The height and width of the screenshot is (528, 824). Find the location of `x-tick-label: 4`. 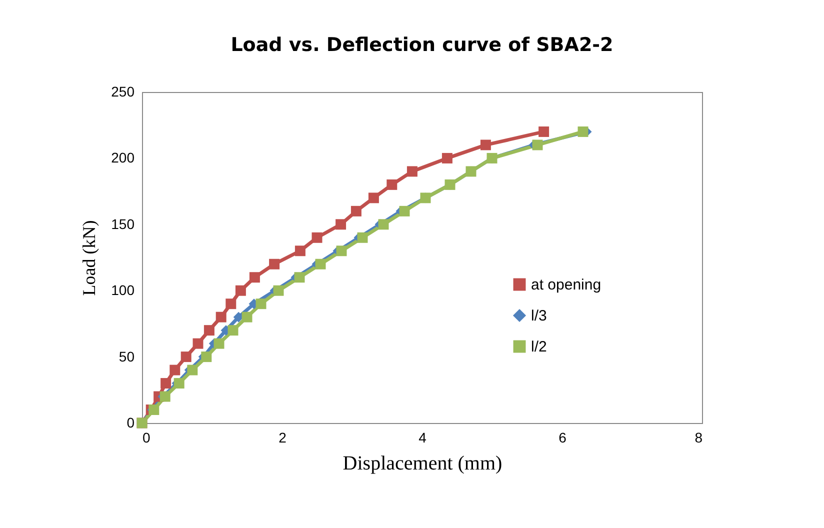

x-tick-label: 4 is located at coordinates (422, 438).